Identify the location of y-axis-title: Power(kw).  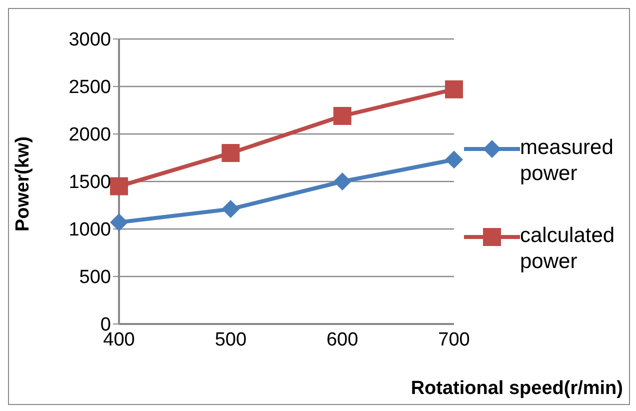
(23, 184).